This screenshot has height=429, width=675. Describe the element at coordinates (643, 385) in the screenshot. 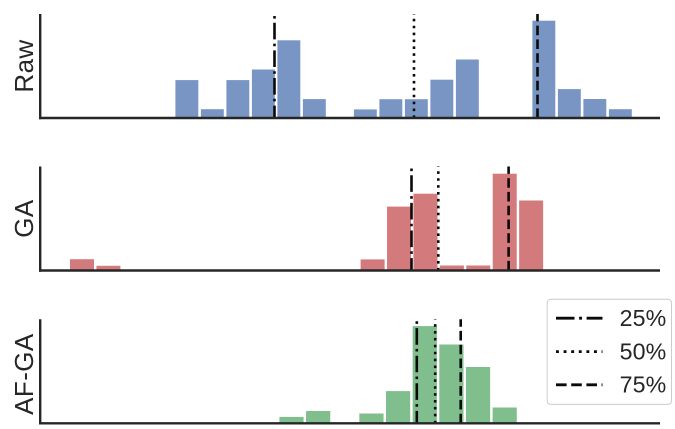

I see `svg-text: 75%` at that location.